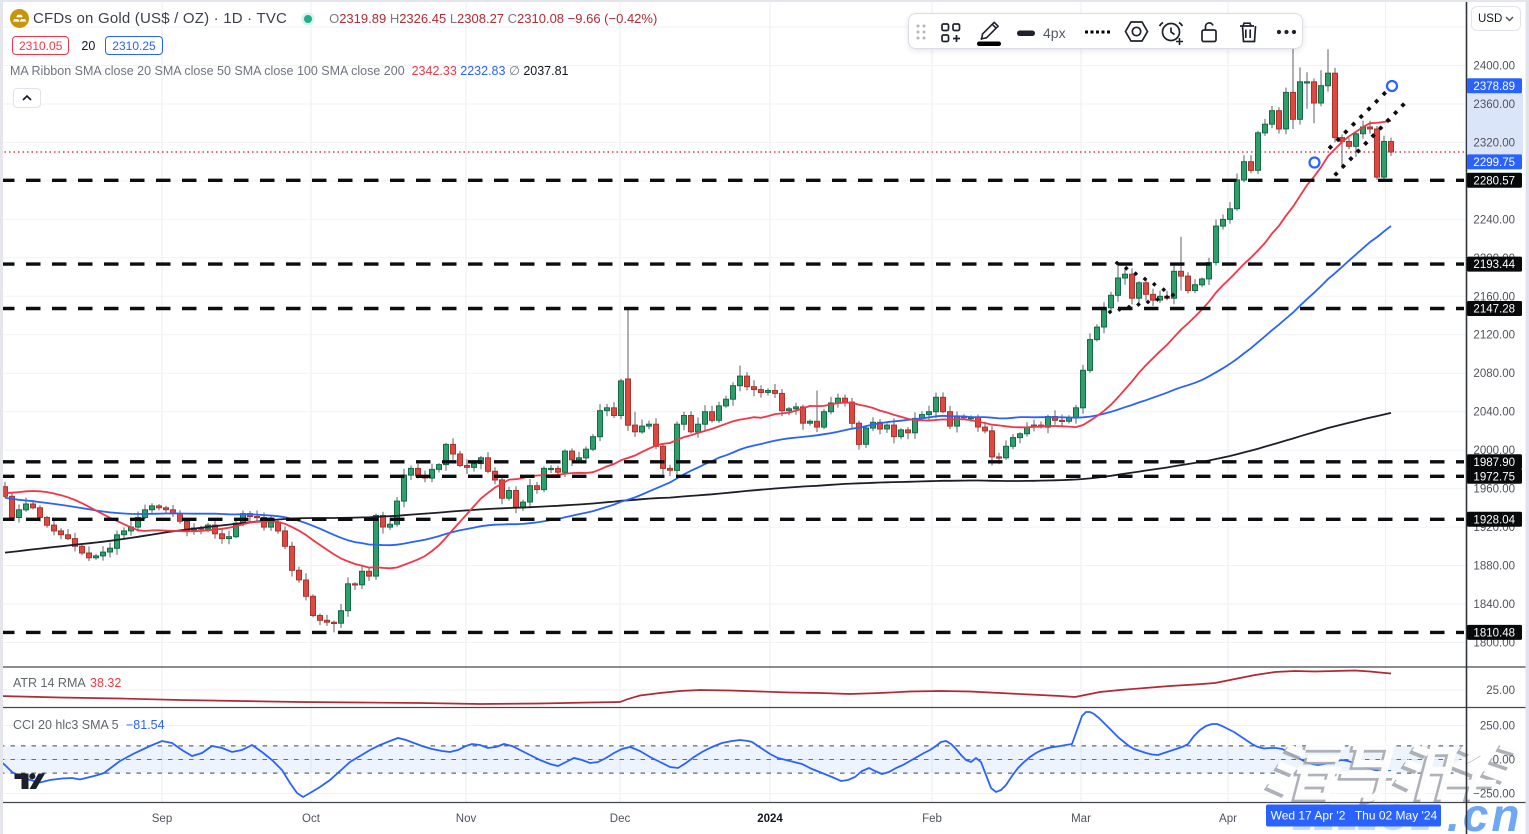 This screenshot has width=1529, height=834. What do you see at coordinates (620, 819) in the screenshot?
I see `svg-text: Dec` at bounding box center [620, 819].